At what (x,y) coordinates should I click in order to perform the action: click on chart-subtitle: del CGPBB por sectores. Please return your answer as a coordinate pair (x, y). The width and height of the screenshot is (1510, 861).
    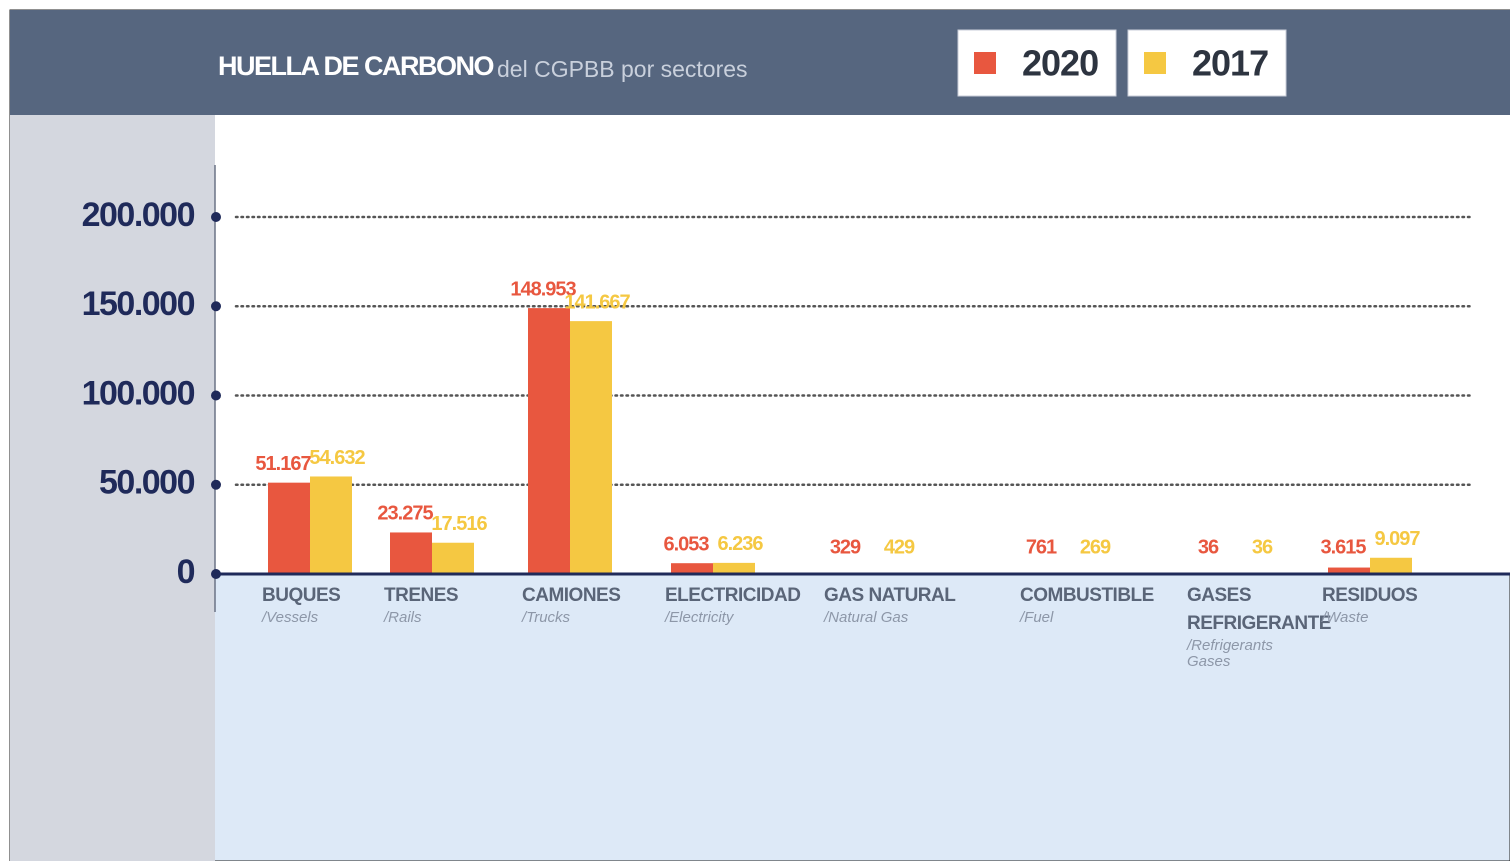
    Looking at the image, I should click on (622, 69).